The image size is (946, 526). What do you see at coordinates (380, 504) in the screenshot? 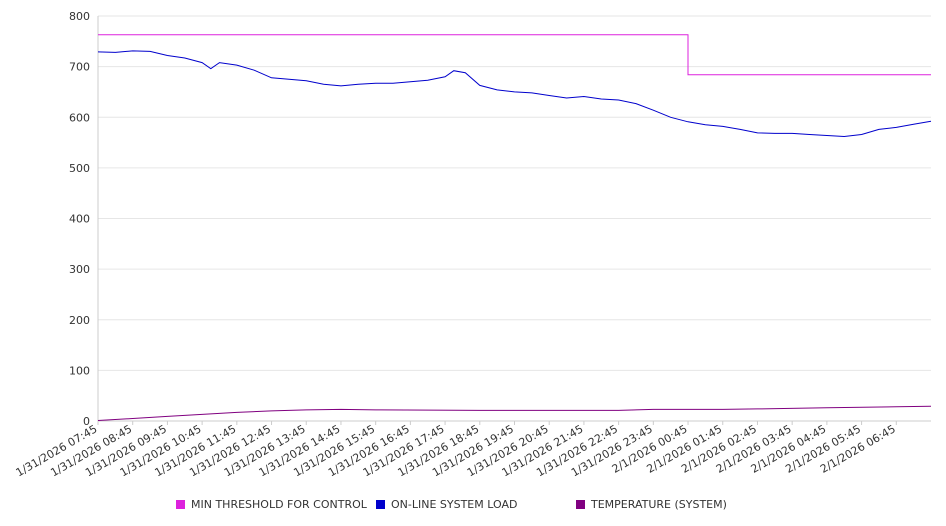
I see `legend-swatch-system-load` at bounding box center [380, 504].